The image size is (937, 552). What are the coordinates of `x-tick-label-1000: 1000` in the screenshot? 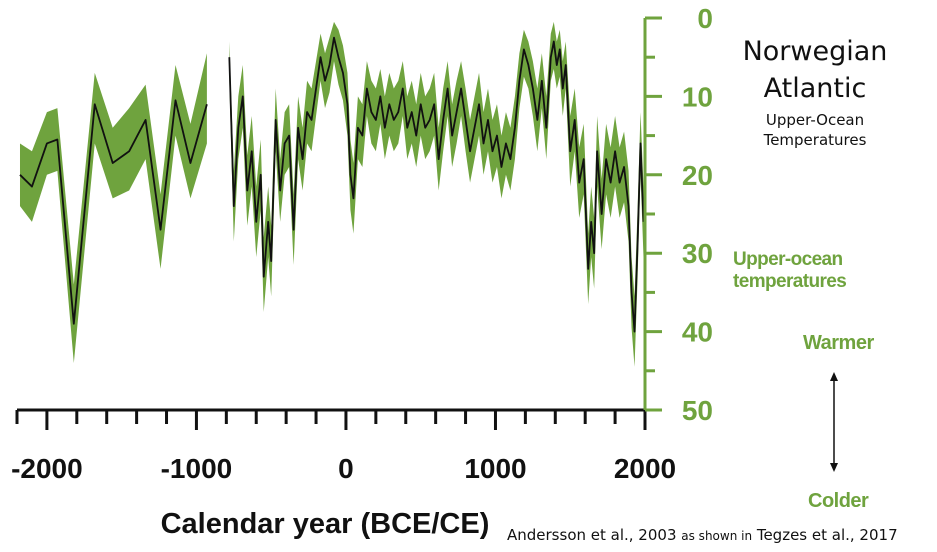 It's located at (495, 468).